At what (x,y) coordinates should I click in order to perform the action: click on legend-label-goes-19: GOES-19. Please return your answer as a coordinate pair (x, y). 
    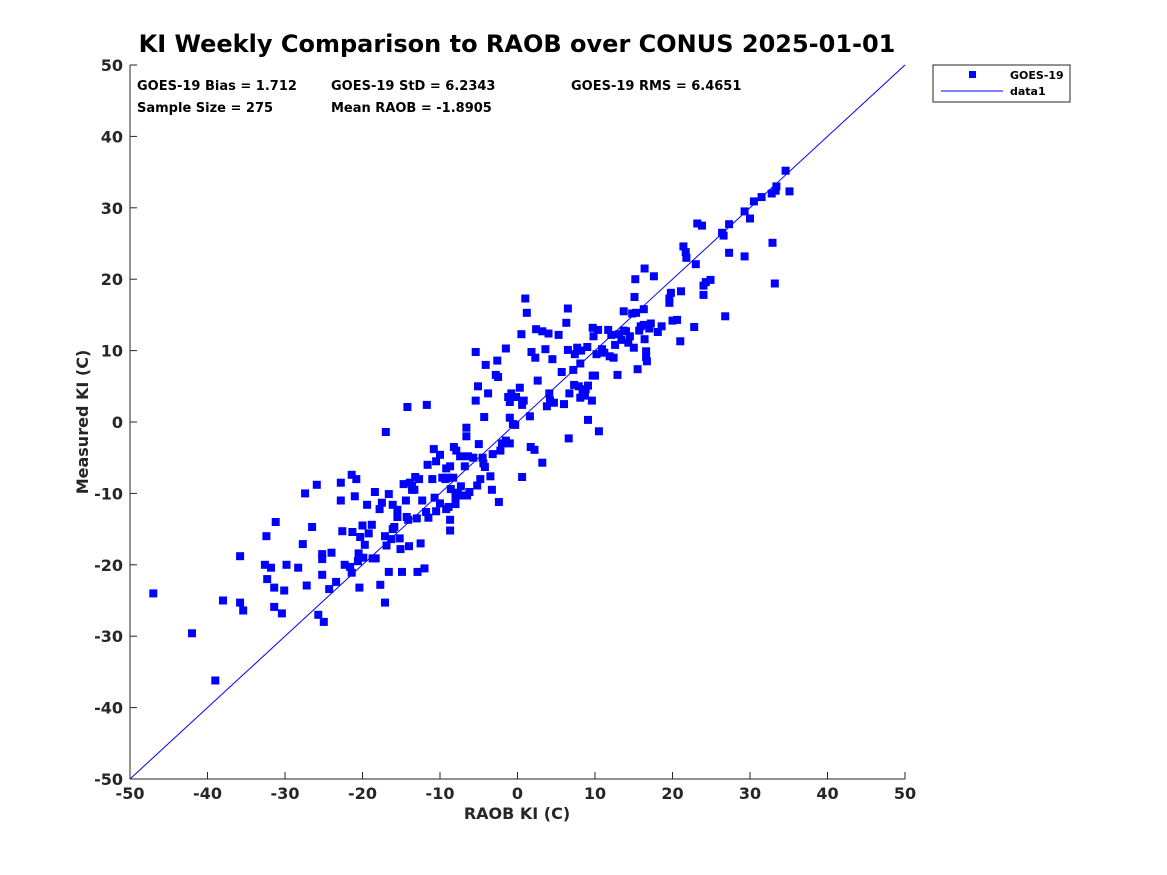
    Looking at the image, I should click on (1037, 75).